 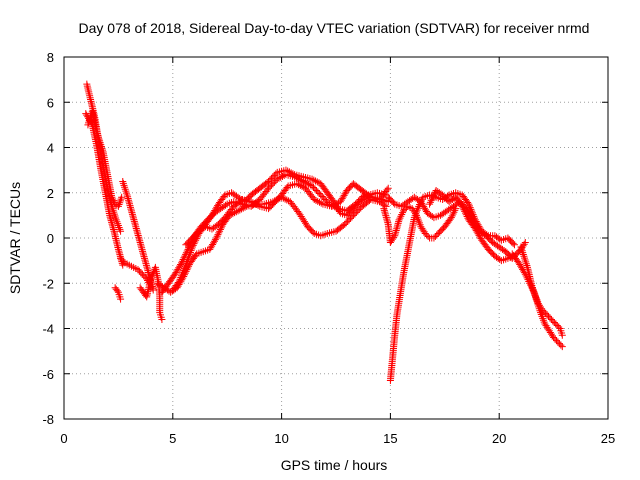 What do you see at coordinates (50, 193) in the screenshot?
I see `y-tick-label: 2` at bounding box center [50, 193].